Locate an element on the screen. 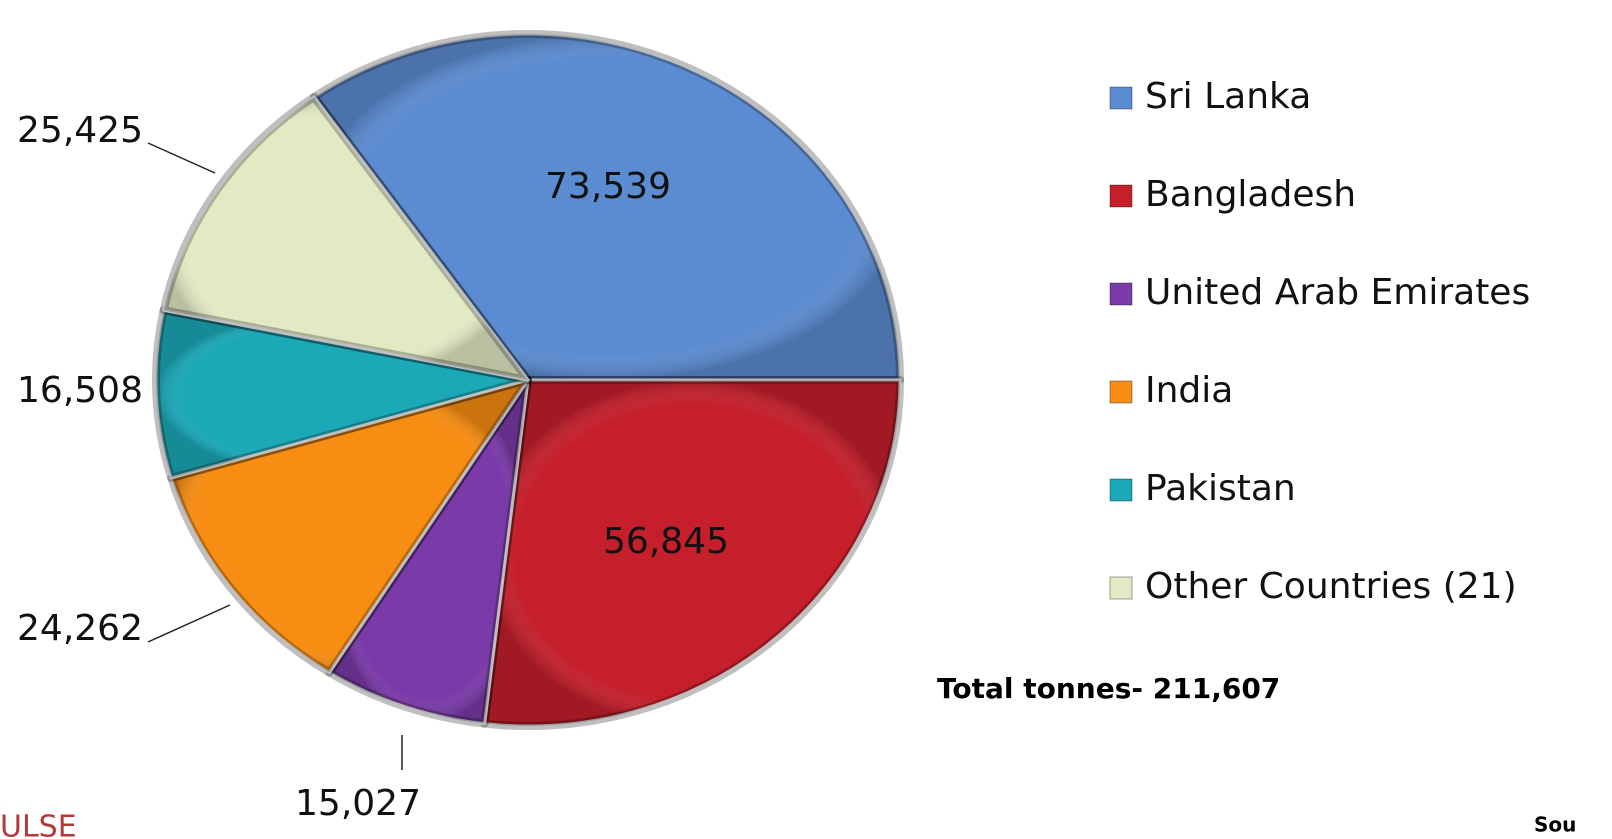  data-label: 25,425 is located at coordinates (80, 130).